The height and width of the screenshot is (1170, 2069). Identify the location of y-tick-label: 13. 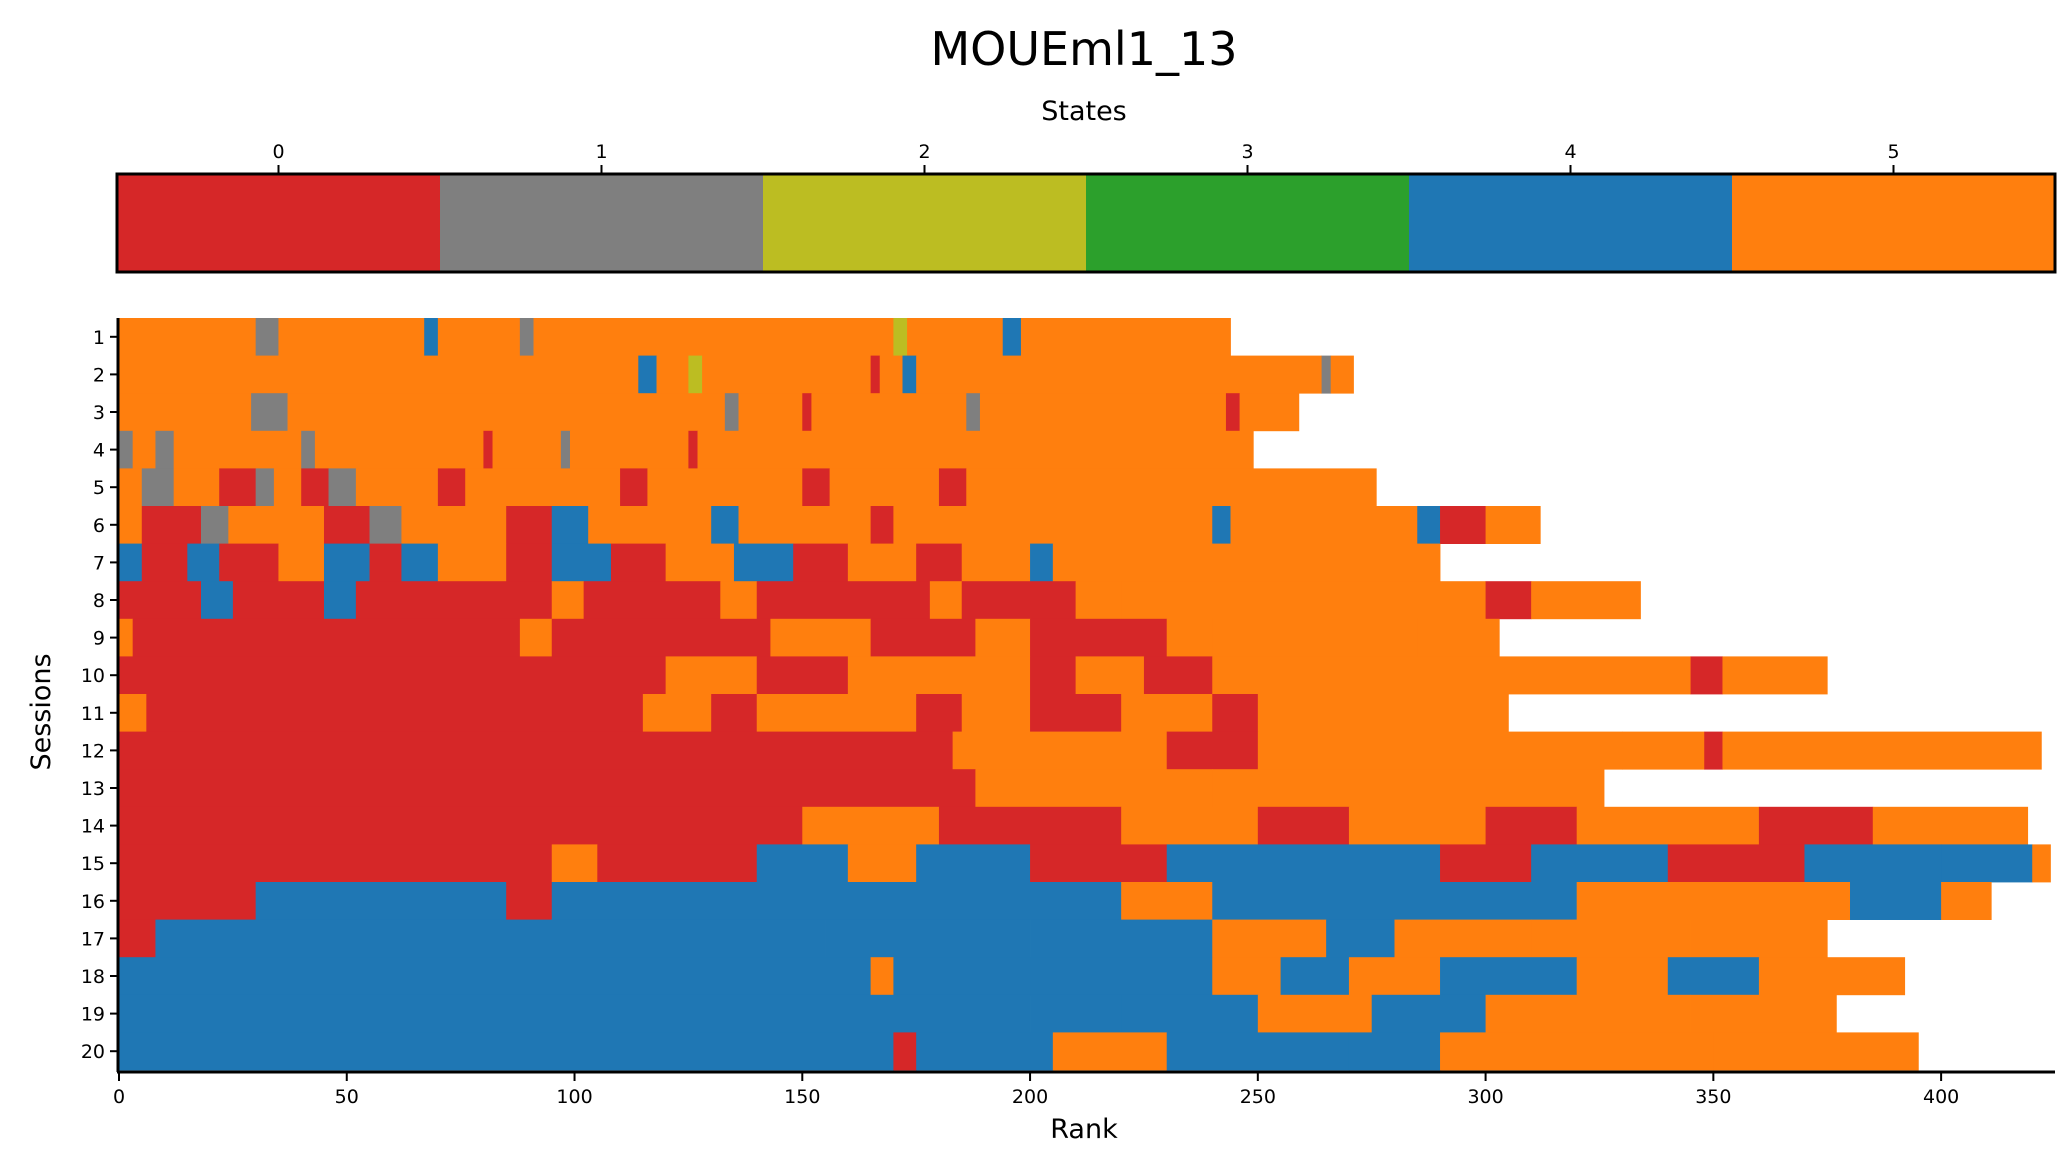
(93, 789).